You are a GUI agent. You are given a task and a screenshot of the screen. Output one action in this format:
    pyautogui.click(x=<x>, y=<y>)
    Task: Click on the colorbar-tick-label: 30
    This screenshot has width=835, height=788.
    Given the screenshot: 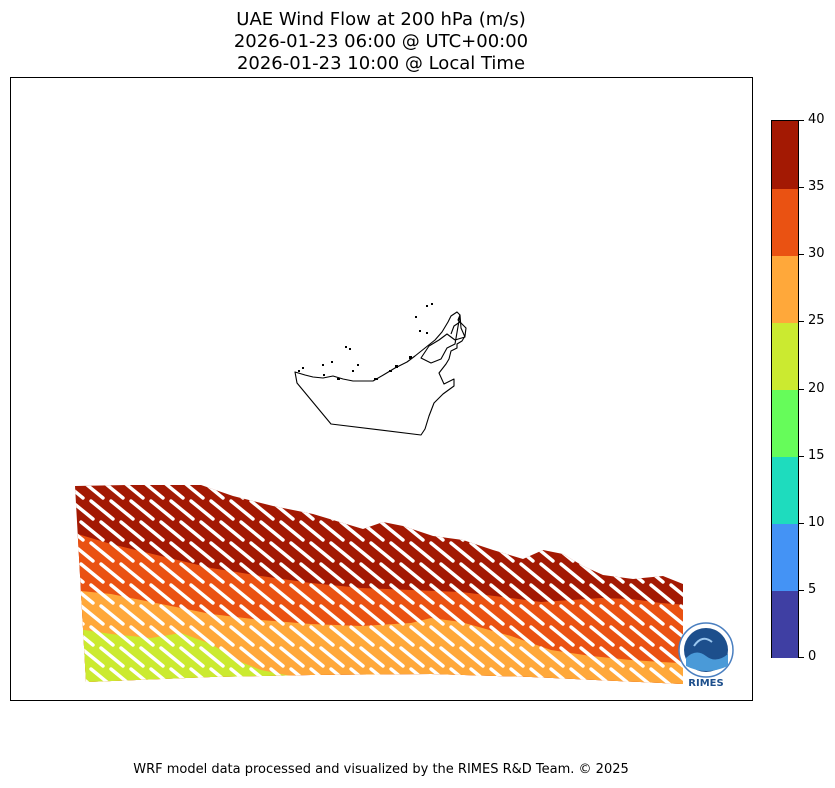 What is the action you would take?
    pyautogui.click(x=816, y=254)
    